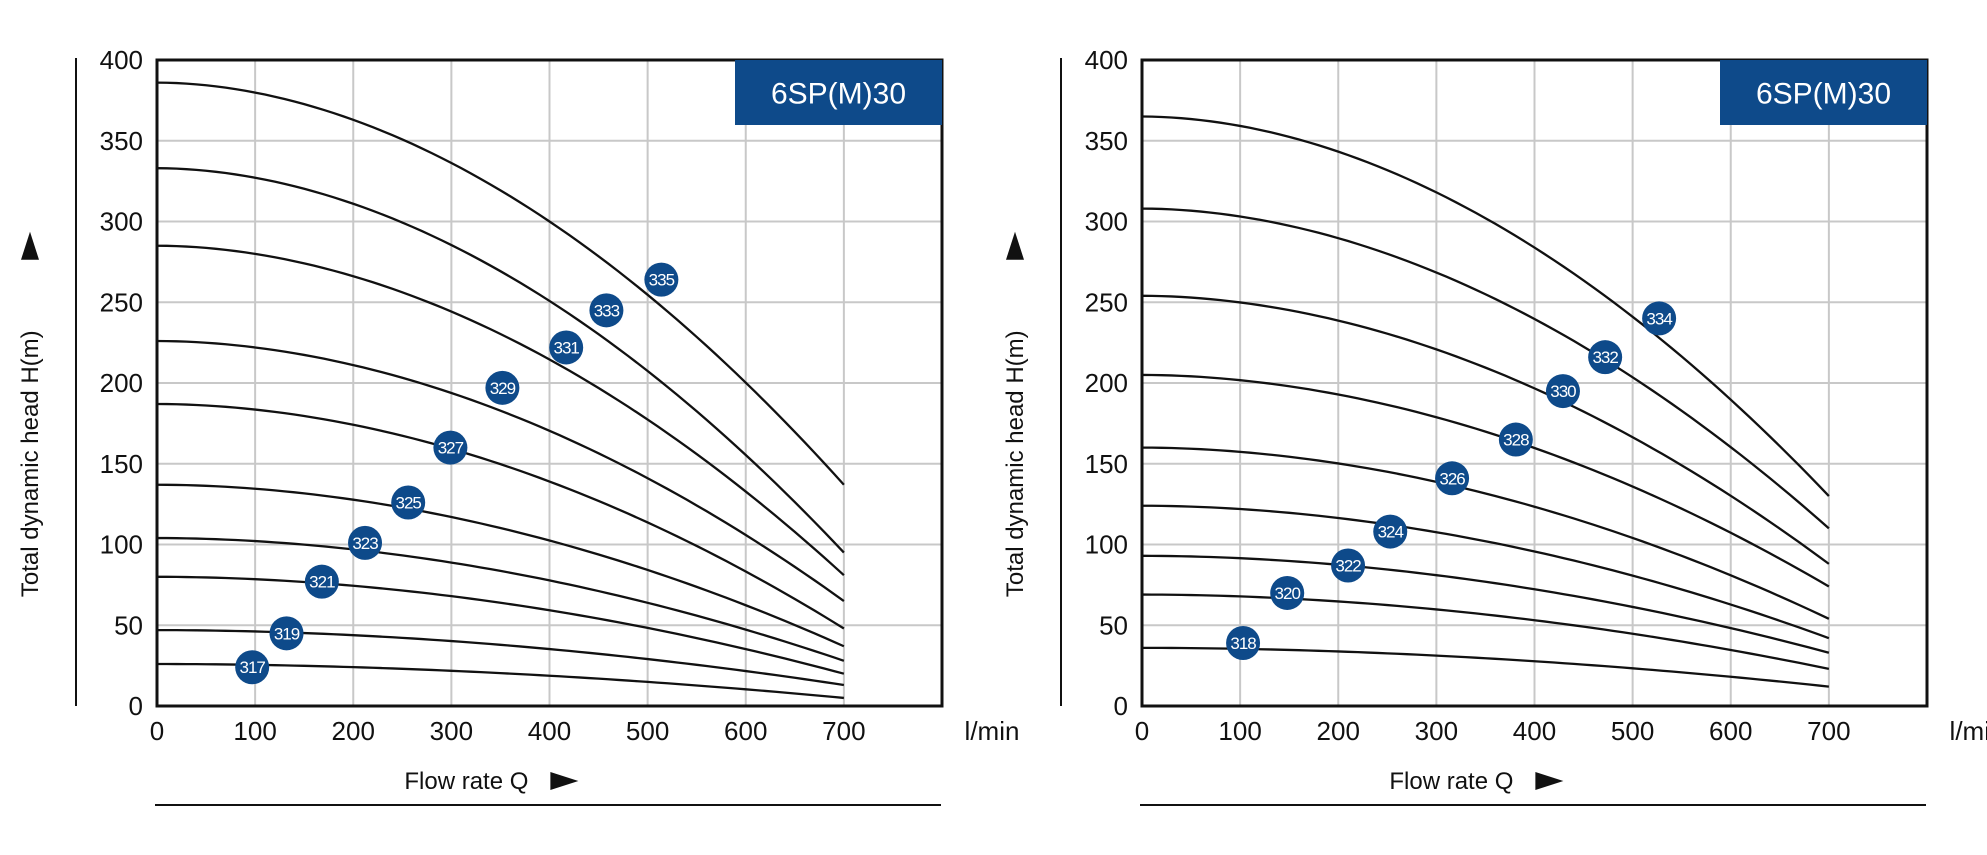 The width and height of the screenshot is (1987, 855). I want to click on marker-label-318: 318, so click(1243, 643).